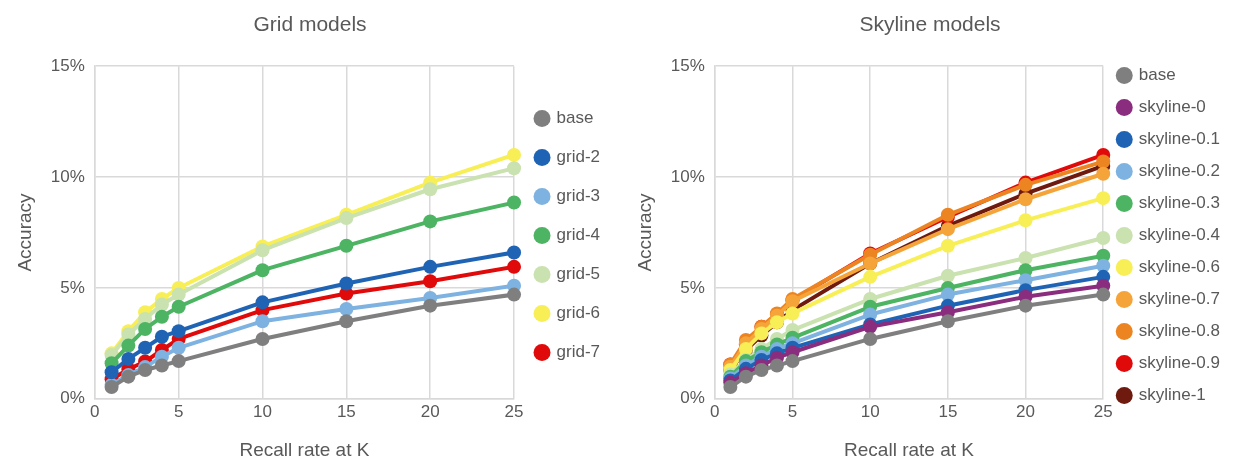  What do you see at coordinates (930, 24) in the screenshot?
I see `chart-title: Skyline models` at bounding box center [930, 24].